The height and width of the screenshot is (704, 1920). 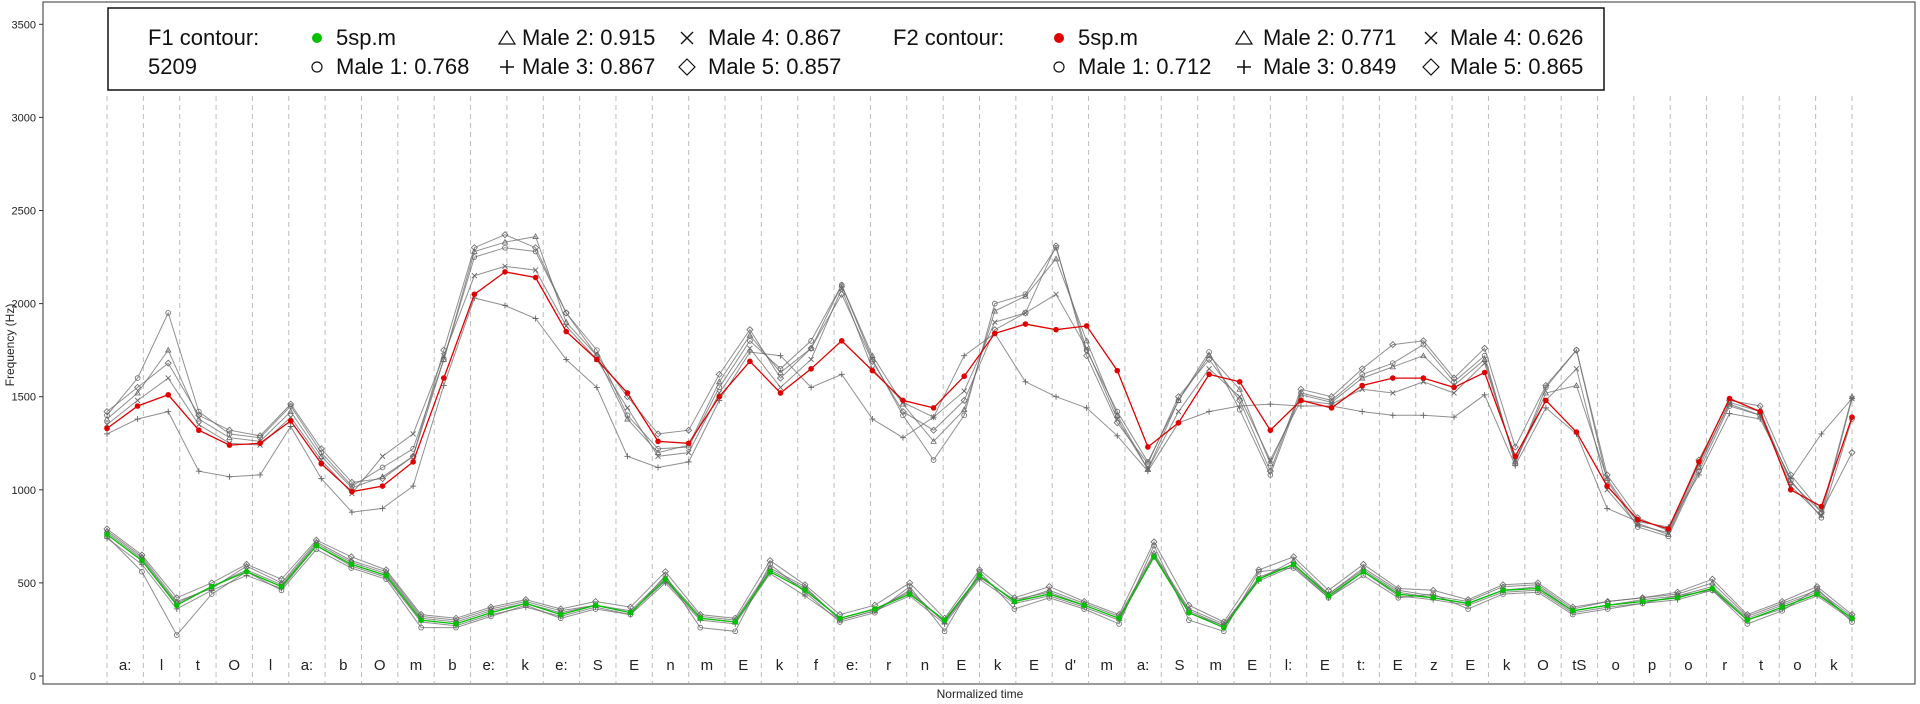 I want to click on segment-label: b, so click(x=343, y=665).